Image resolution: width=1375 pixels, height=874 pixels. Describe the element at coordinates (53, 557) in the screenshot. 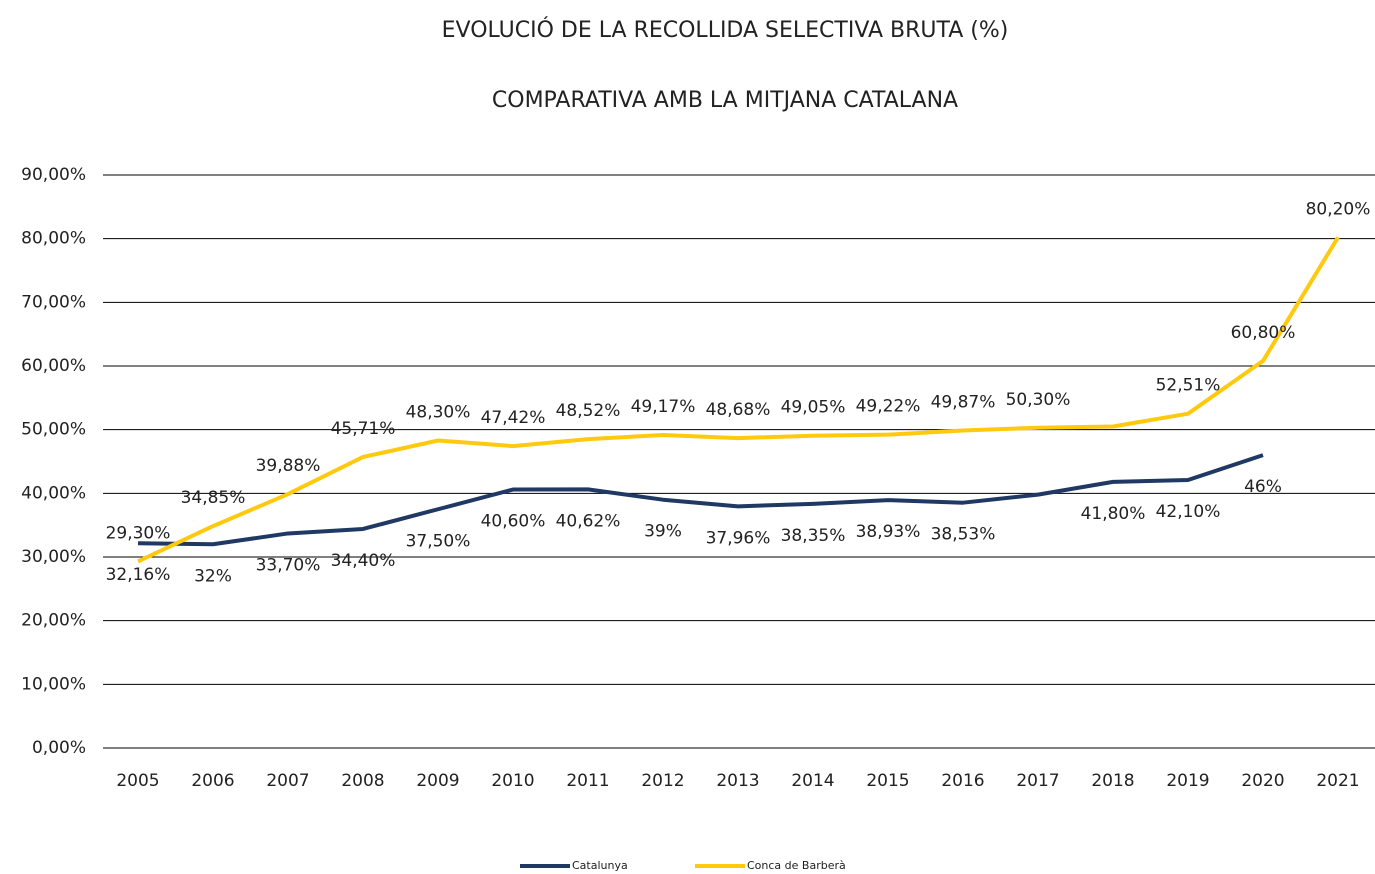

I see `y-tick-label: 30,00%` at that location.